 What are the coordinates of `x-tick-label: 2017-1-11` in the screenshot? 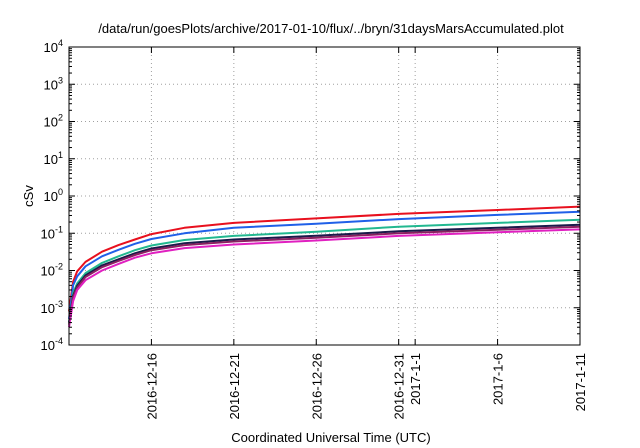 It's located at (580, 382).